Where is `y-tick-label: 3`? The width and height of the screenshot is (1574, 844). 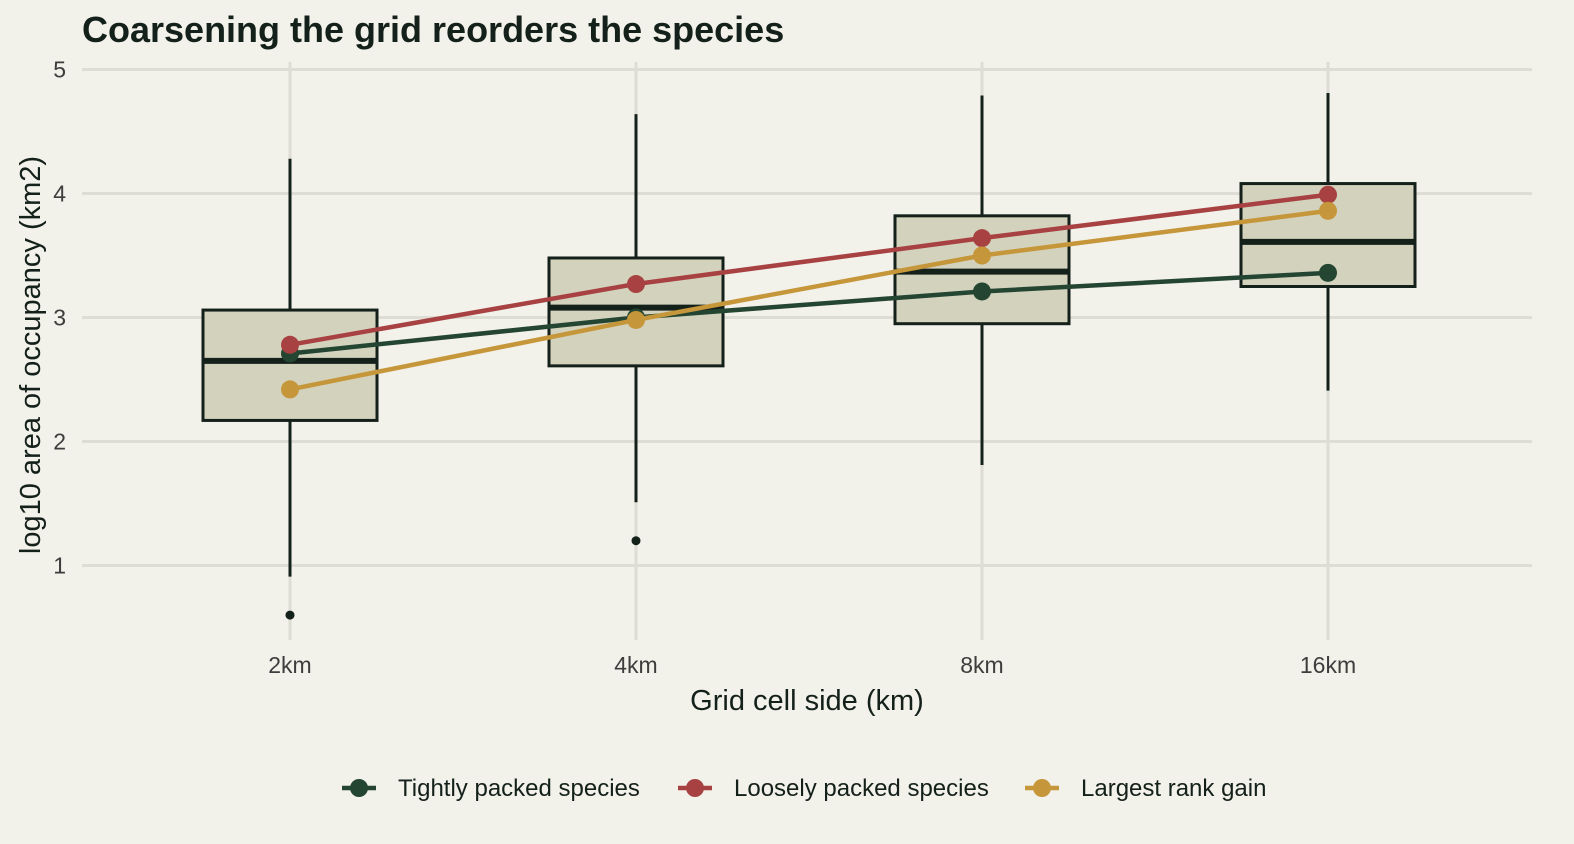
y-tick-label: 3 is located at coordinates (59, 318).